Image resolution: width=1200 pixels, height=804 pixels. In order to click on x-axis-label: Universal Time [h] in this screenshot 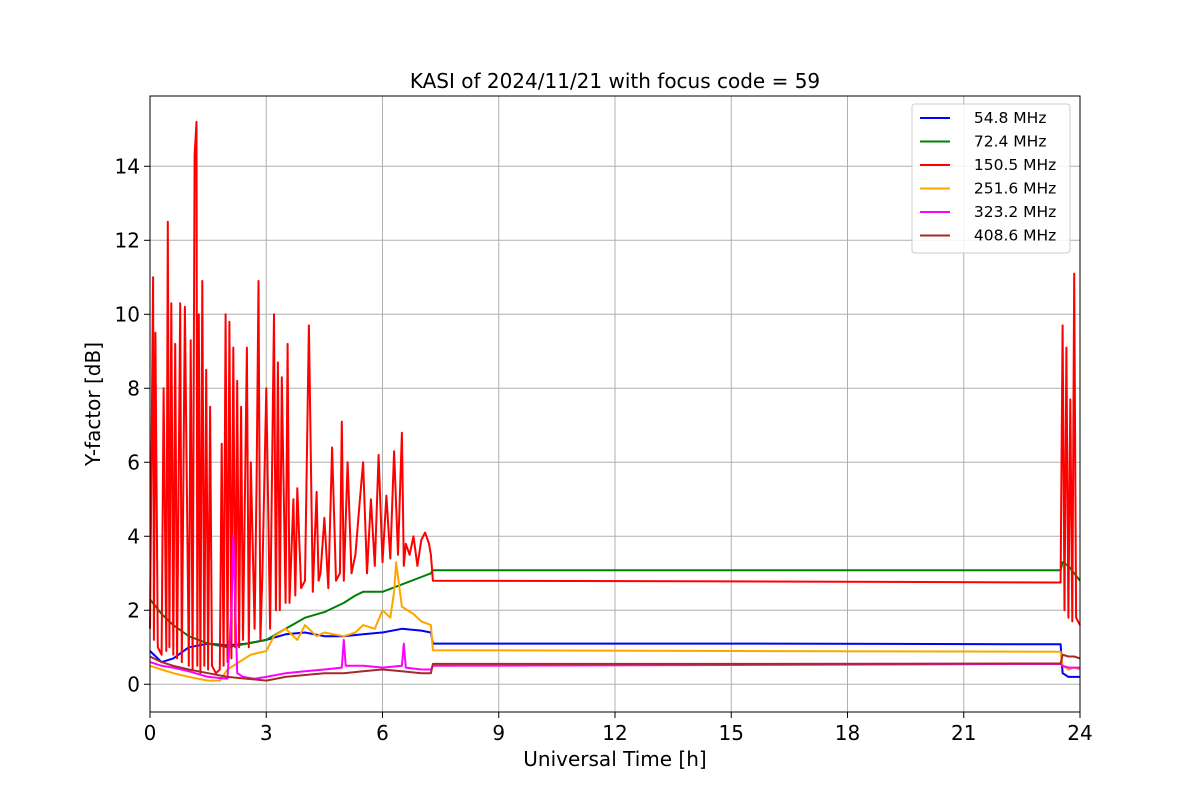, I will do `click(614, 759)`.